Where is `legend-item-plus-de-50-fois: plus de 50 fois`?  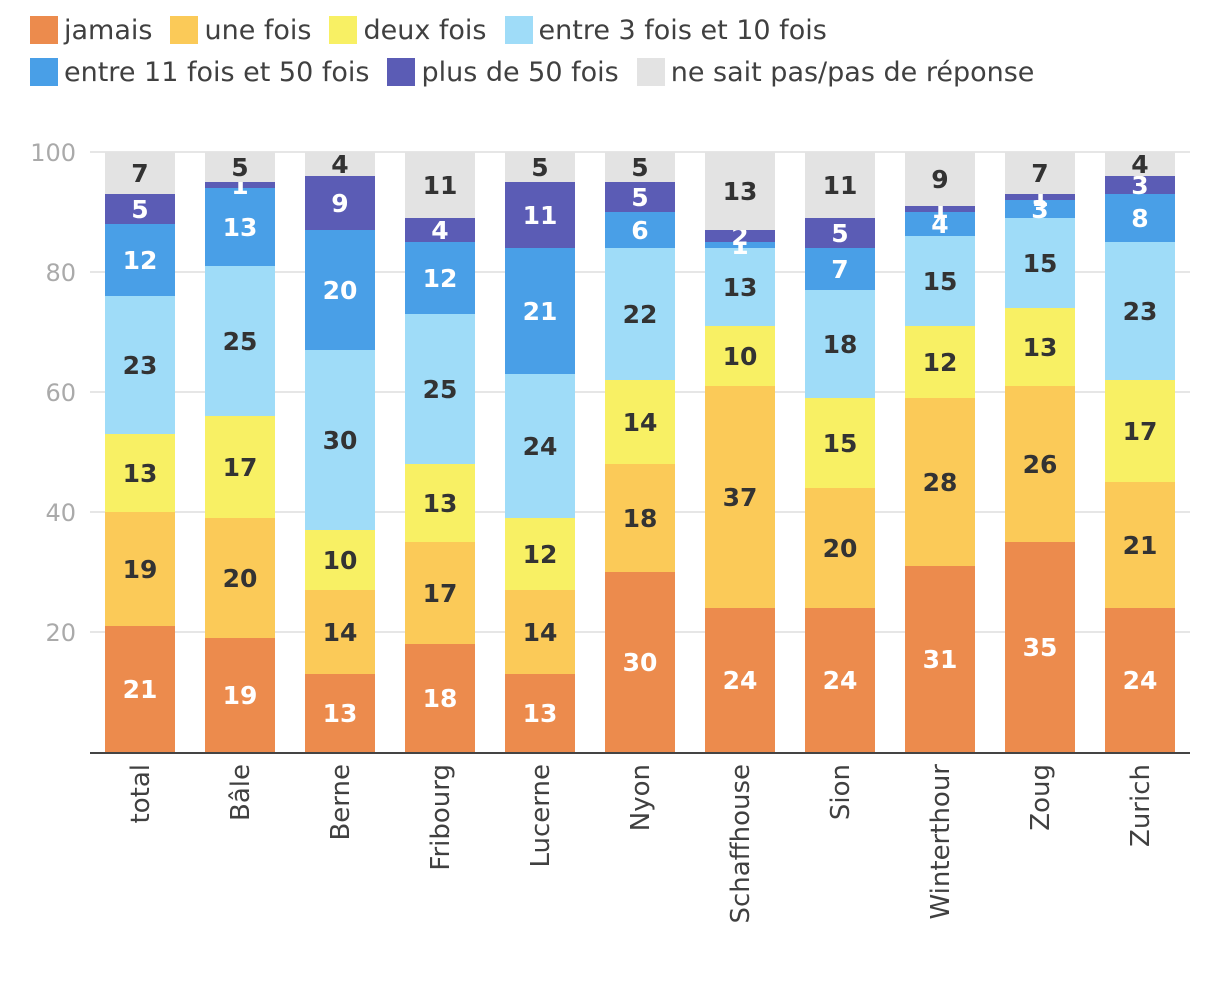 legend-item-plus-de-50-fois: plus de 50 fois is located at coordinates (503, 73).